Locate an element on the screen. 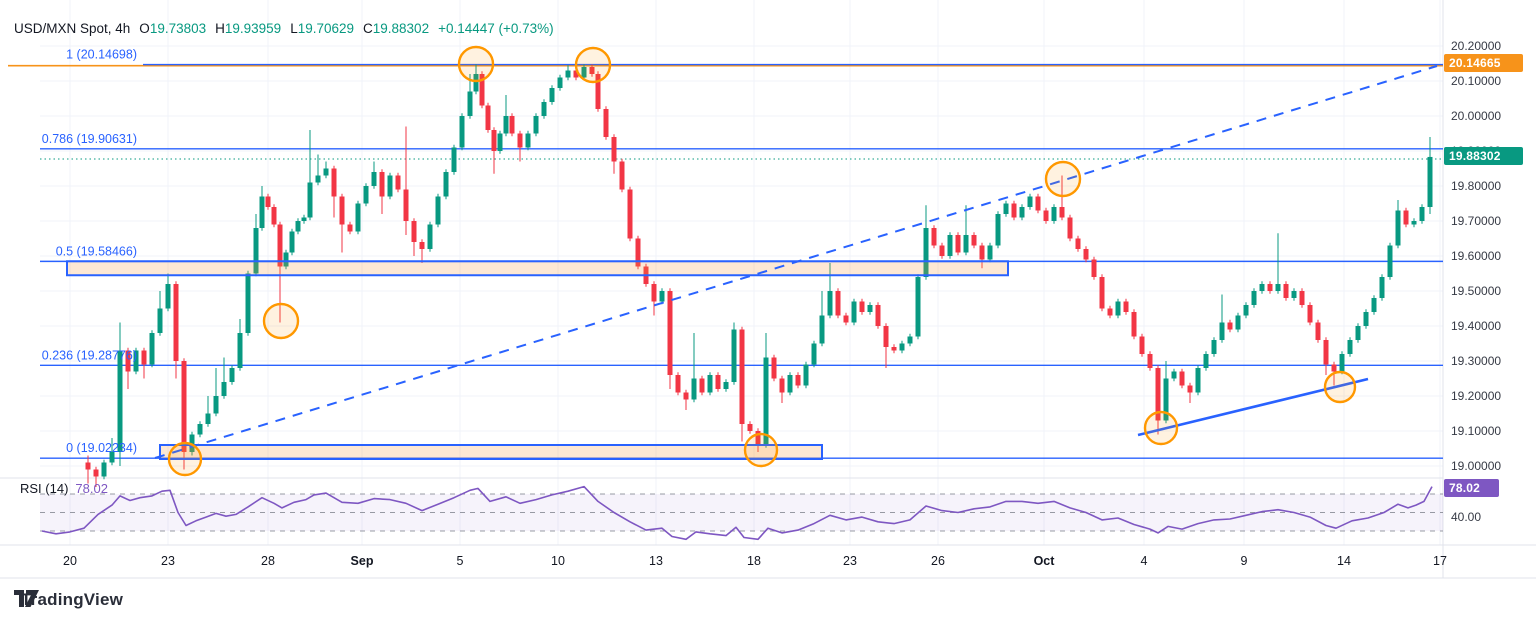  time-axis-tick: Oct is located at coordinates (1045, 561).